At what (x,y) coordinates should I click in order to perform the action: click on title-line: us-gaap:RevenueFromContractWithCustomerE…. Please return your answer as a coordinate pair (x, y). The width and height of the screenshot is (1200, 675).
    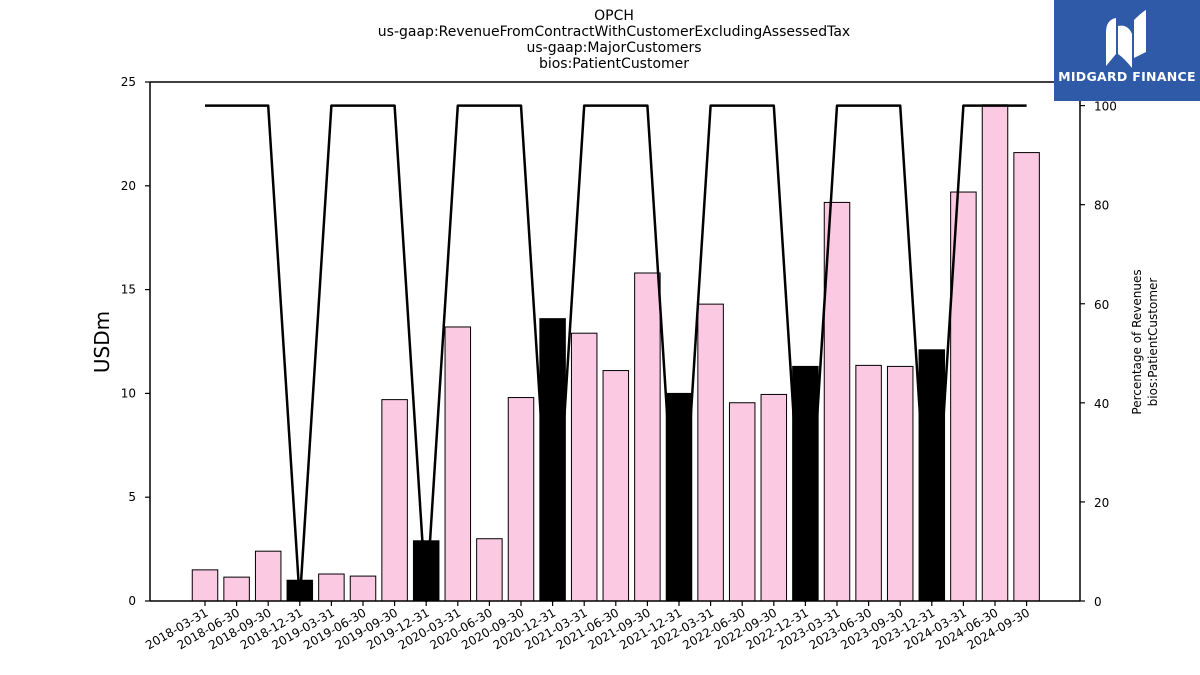
    Looking at the image, I should click on (614, 32).